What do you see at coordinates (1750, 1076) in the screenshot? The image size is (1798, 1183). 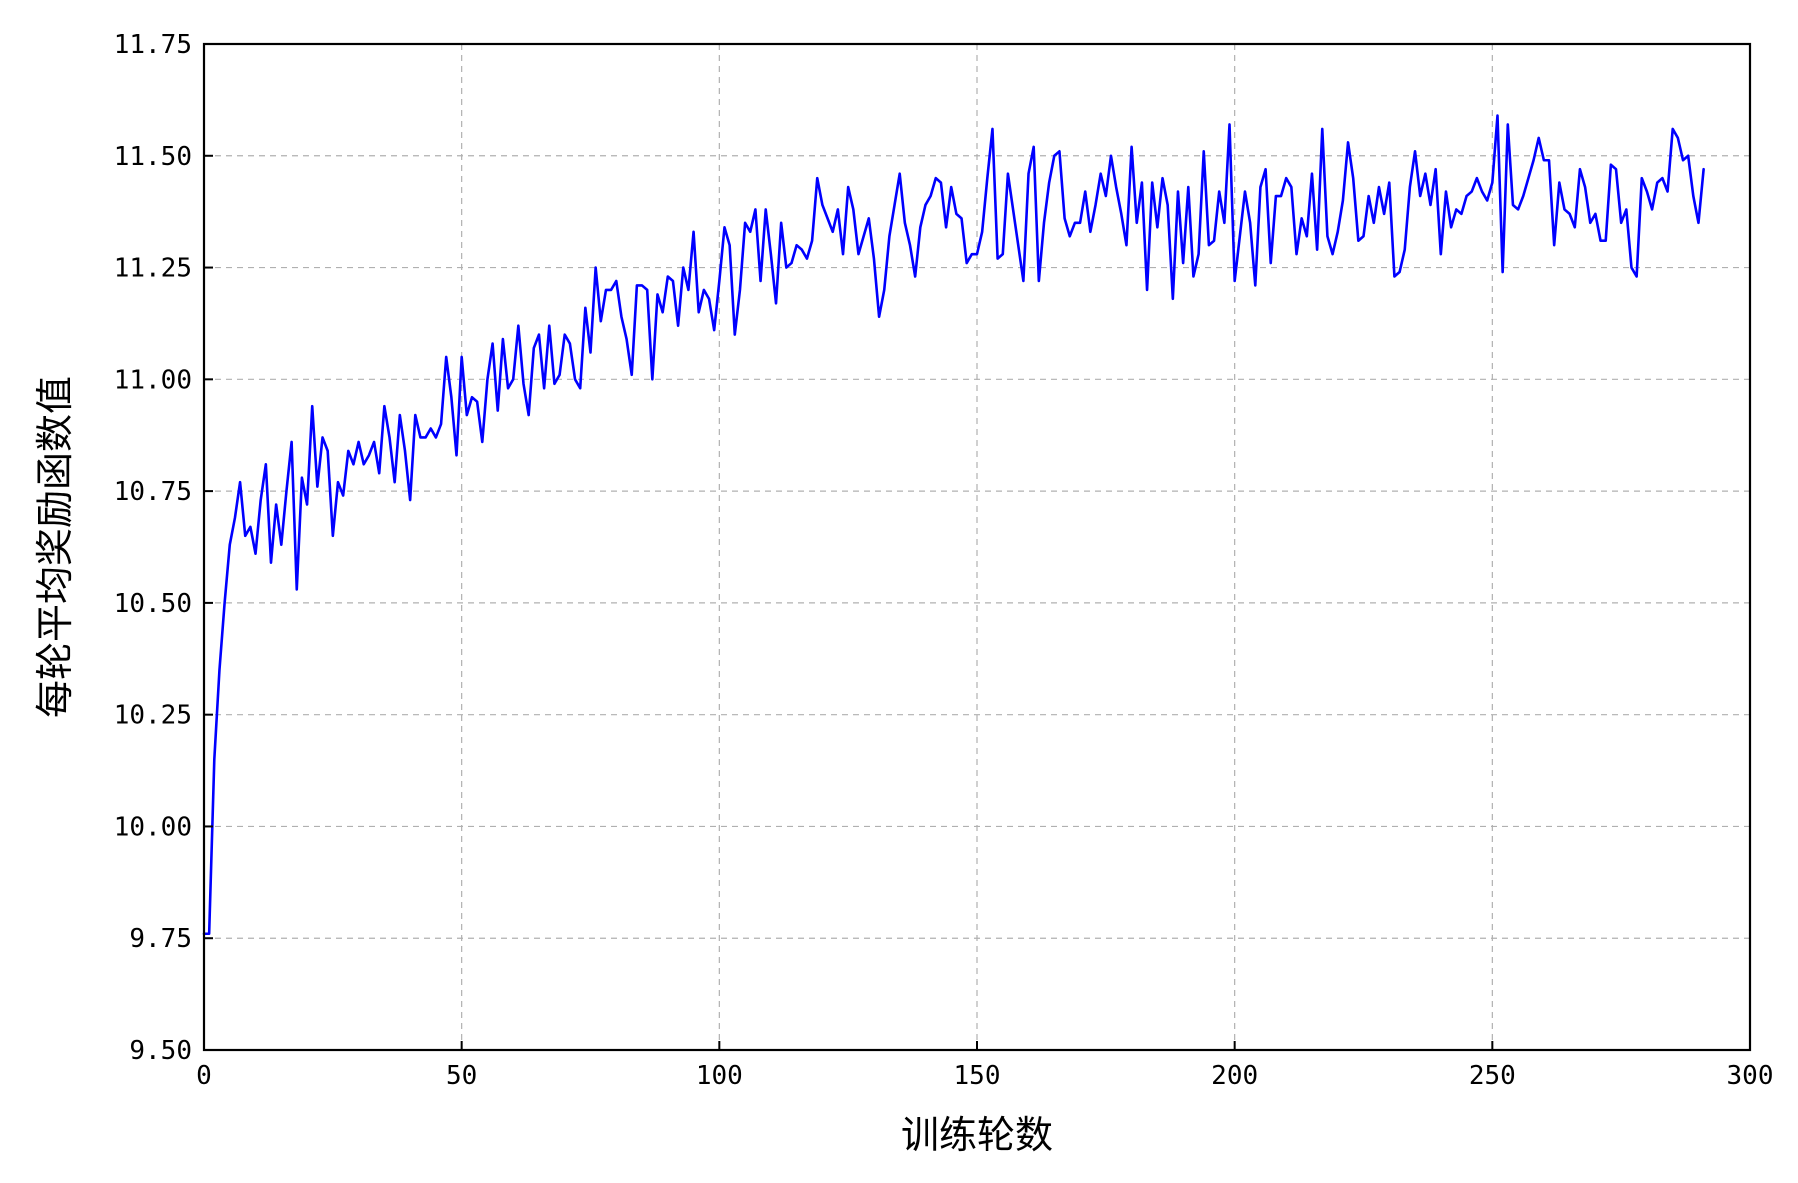 I see `x-tick-label: 300` at bounding box center [1750, 1076].